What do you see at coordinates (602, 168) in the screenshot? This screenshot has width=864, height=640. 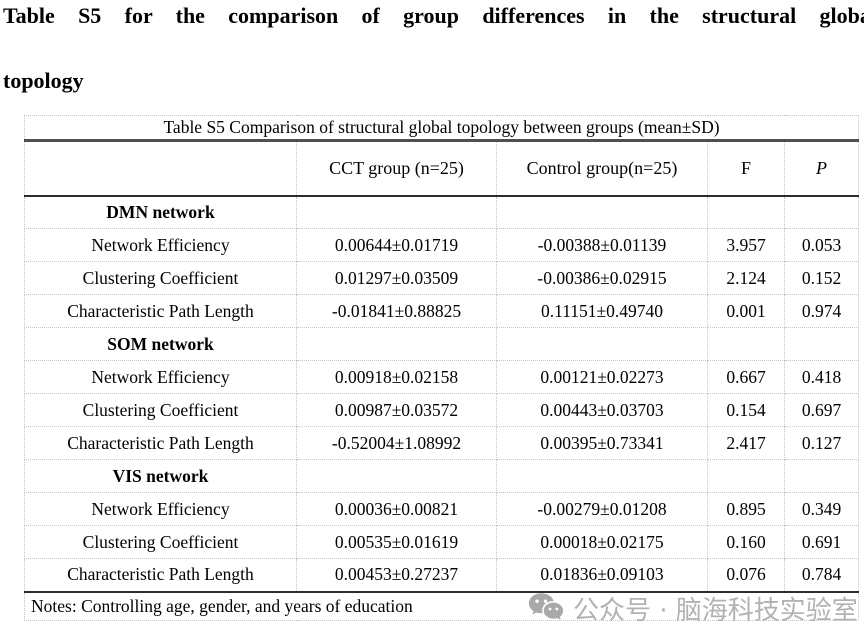 I see `header-cell-control-group: Control group(n=25)` at bounding box center [602, 168].